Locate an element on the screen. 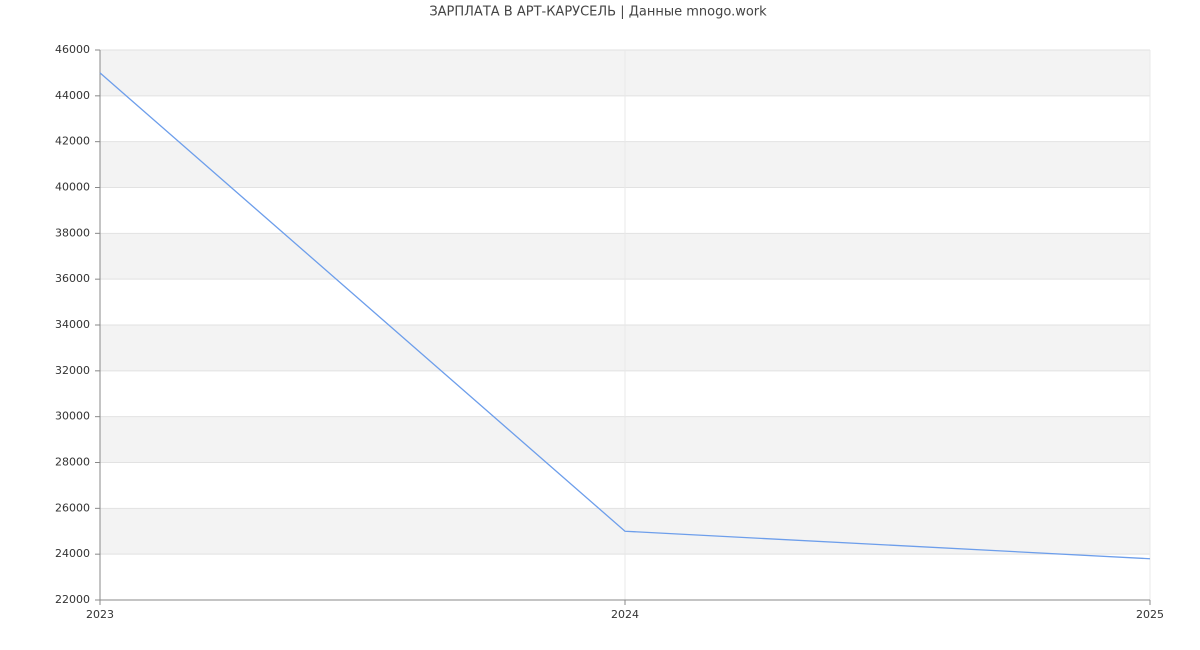 Image resolution: width=1200 pixels, height=650 pixels. y-tick-label: 28000 is located at coordinates (72, 462).